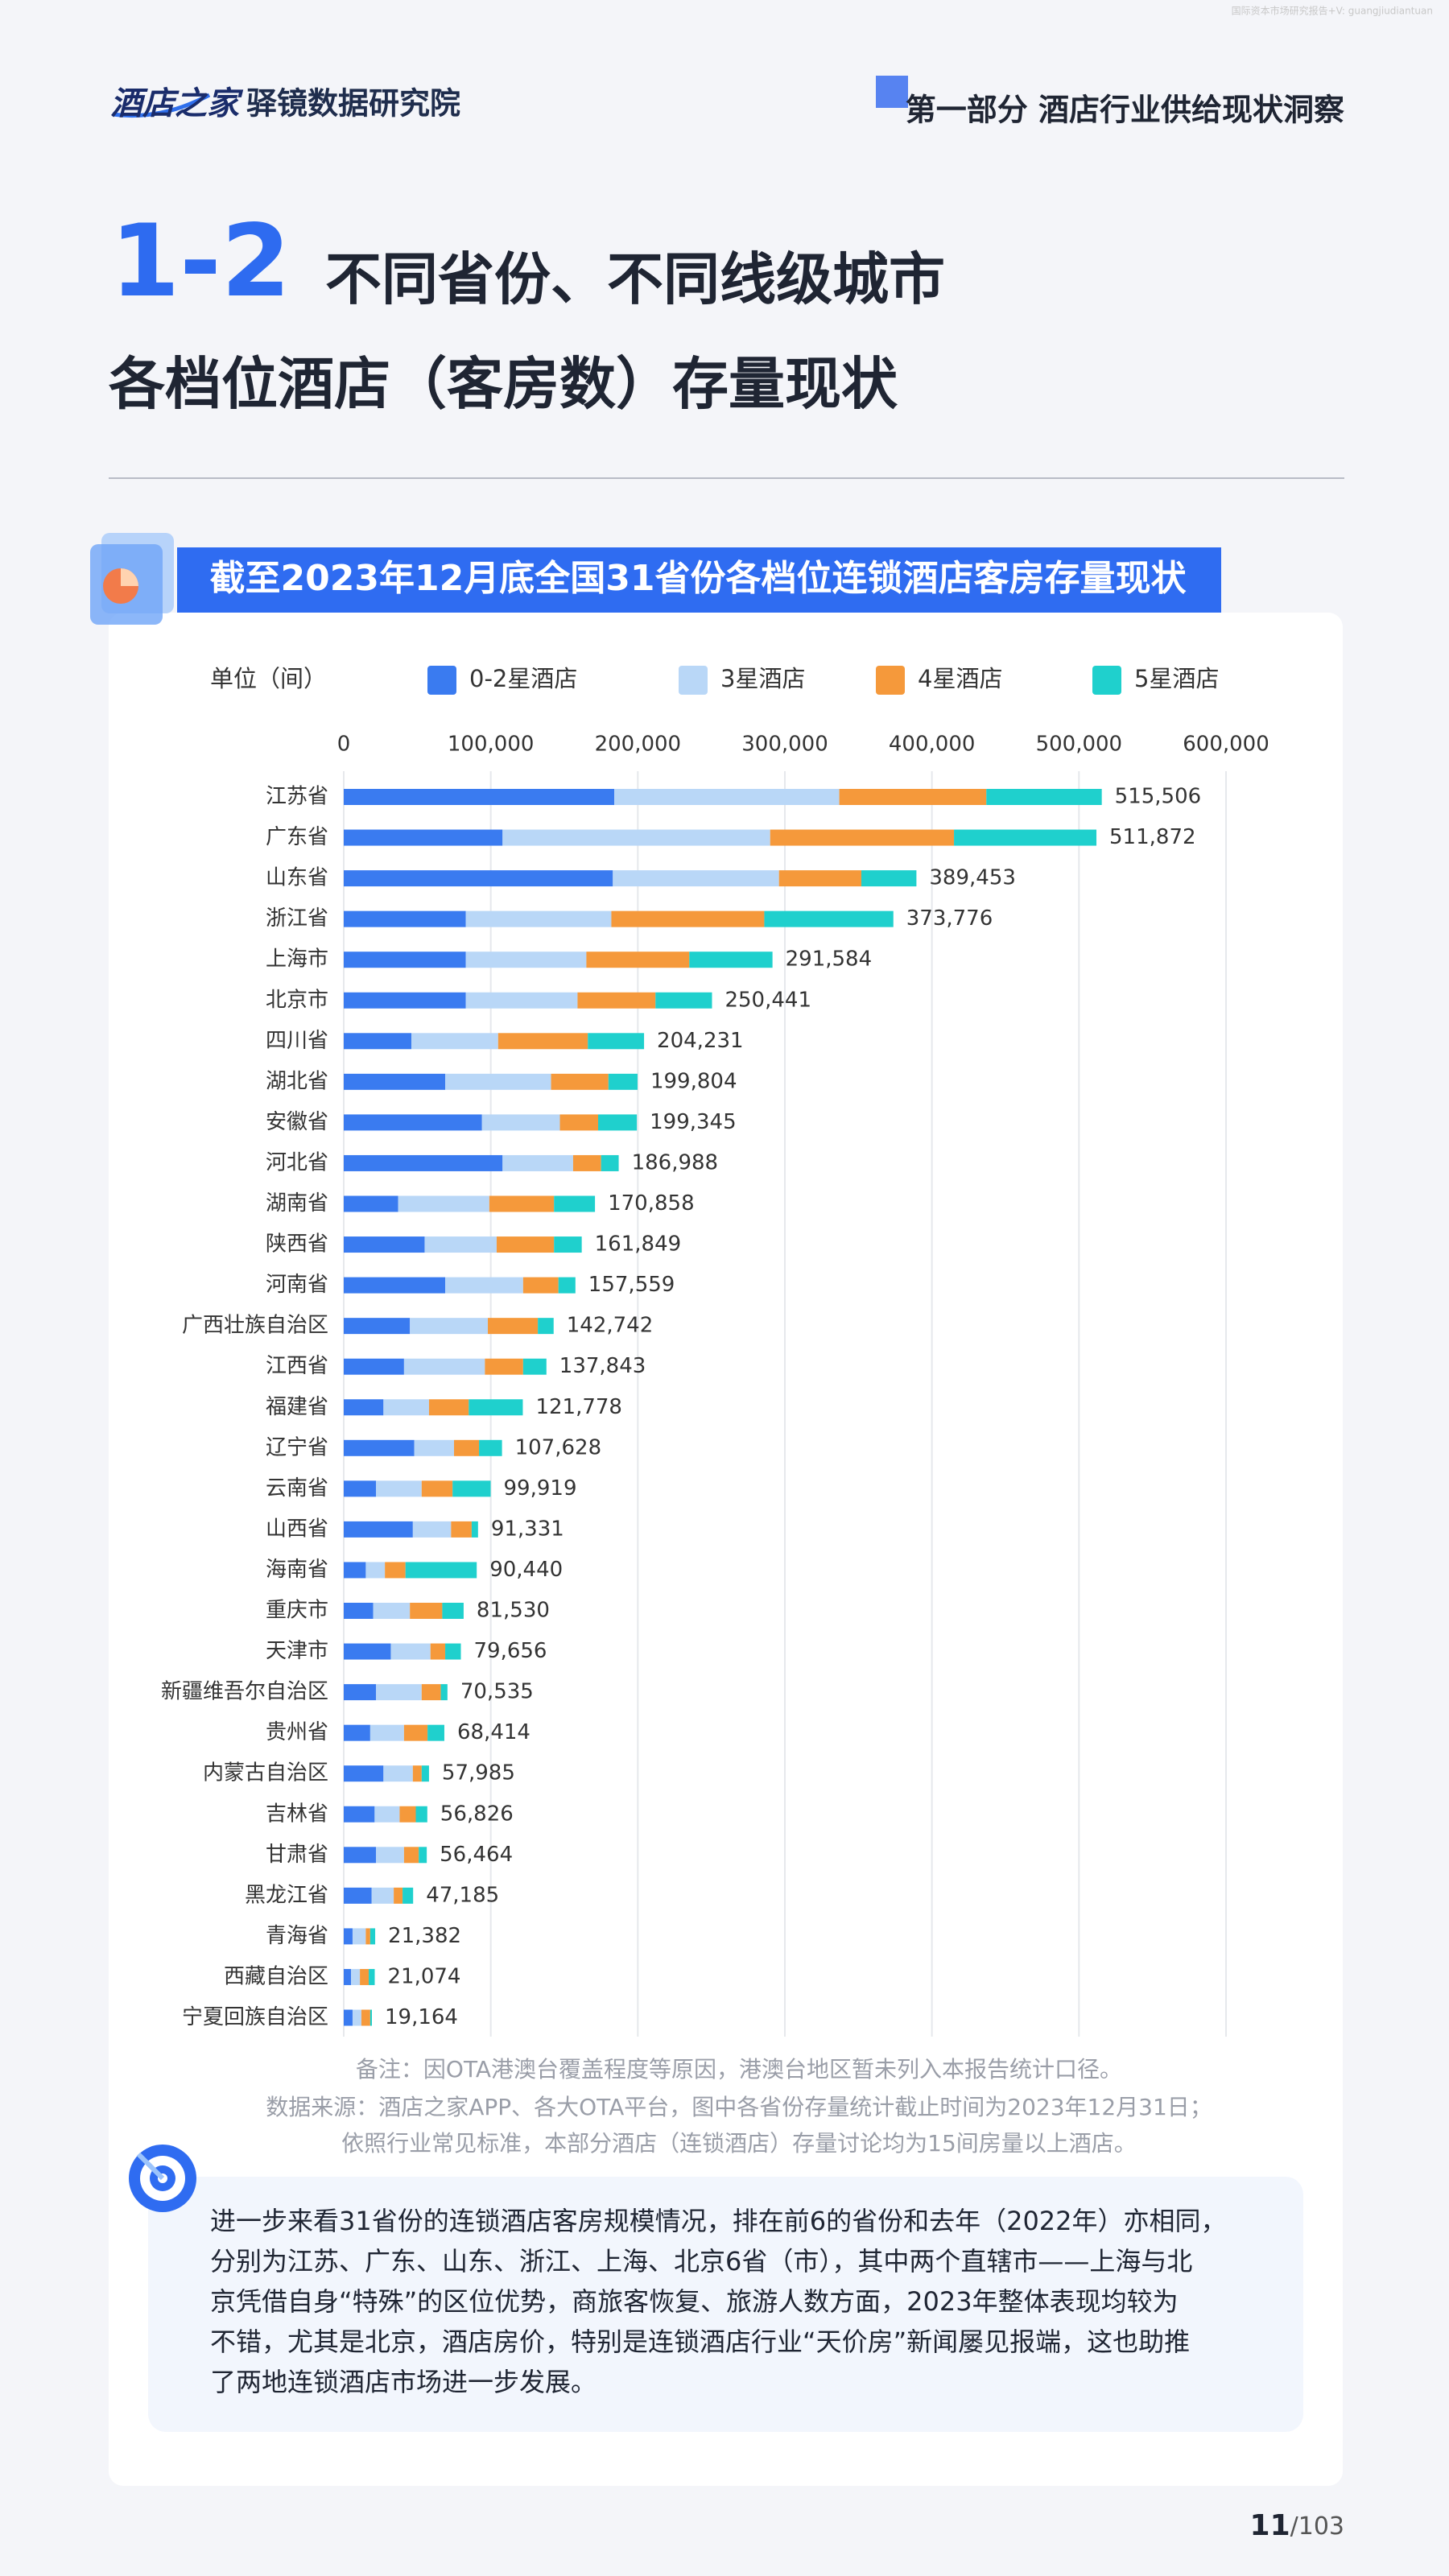  I want to click on y-tick-label: 福建省, so click(297, 1407).